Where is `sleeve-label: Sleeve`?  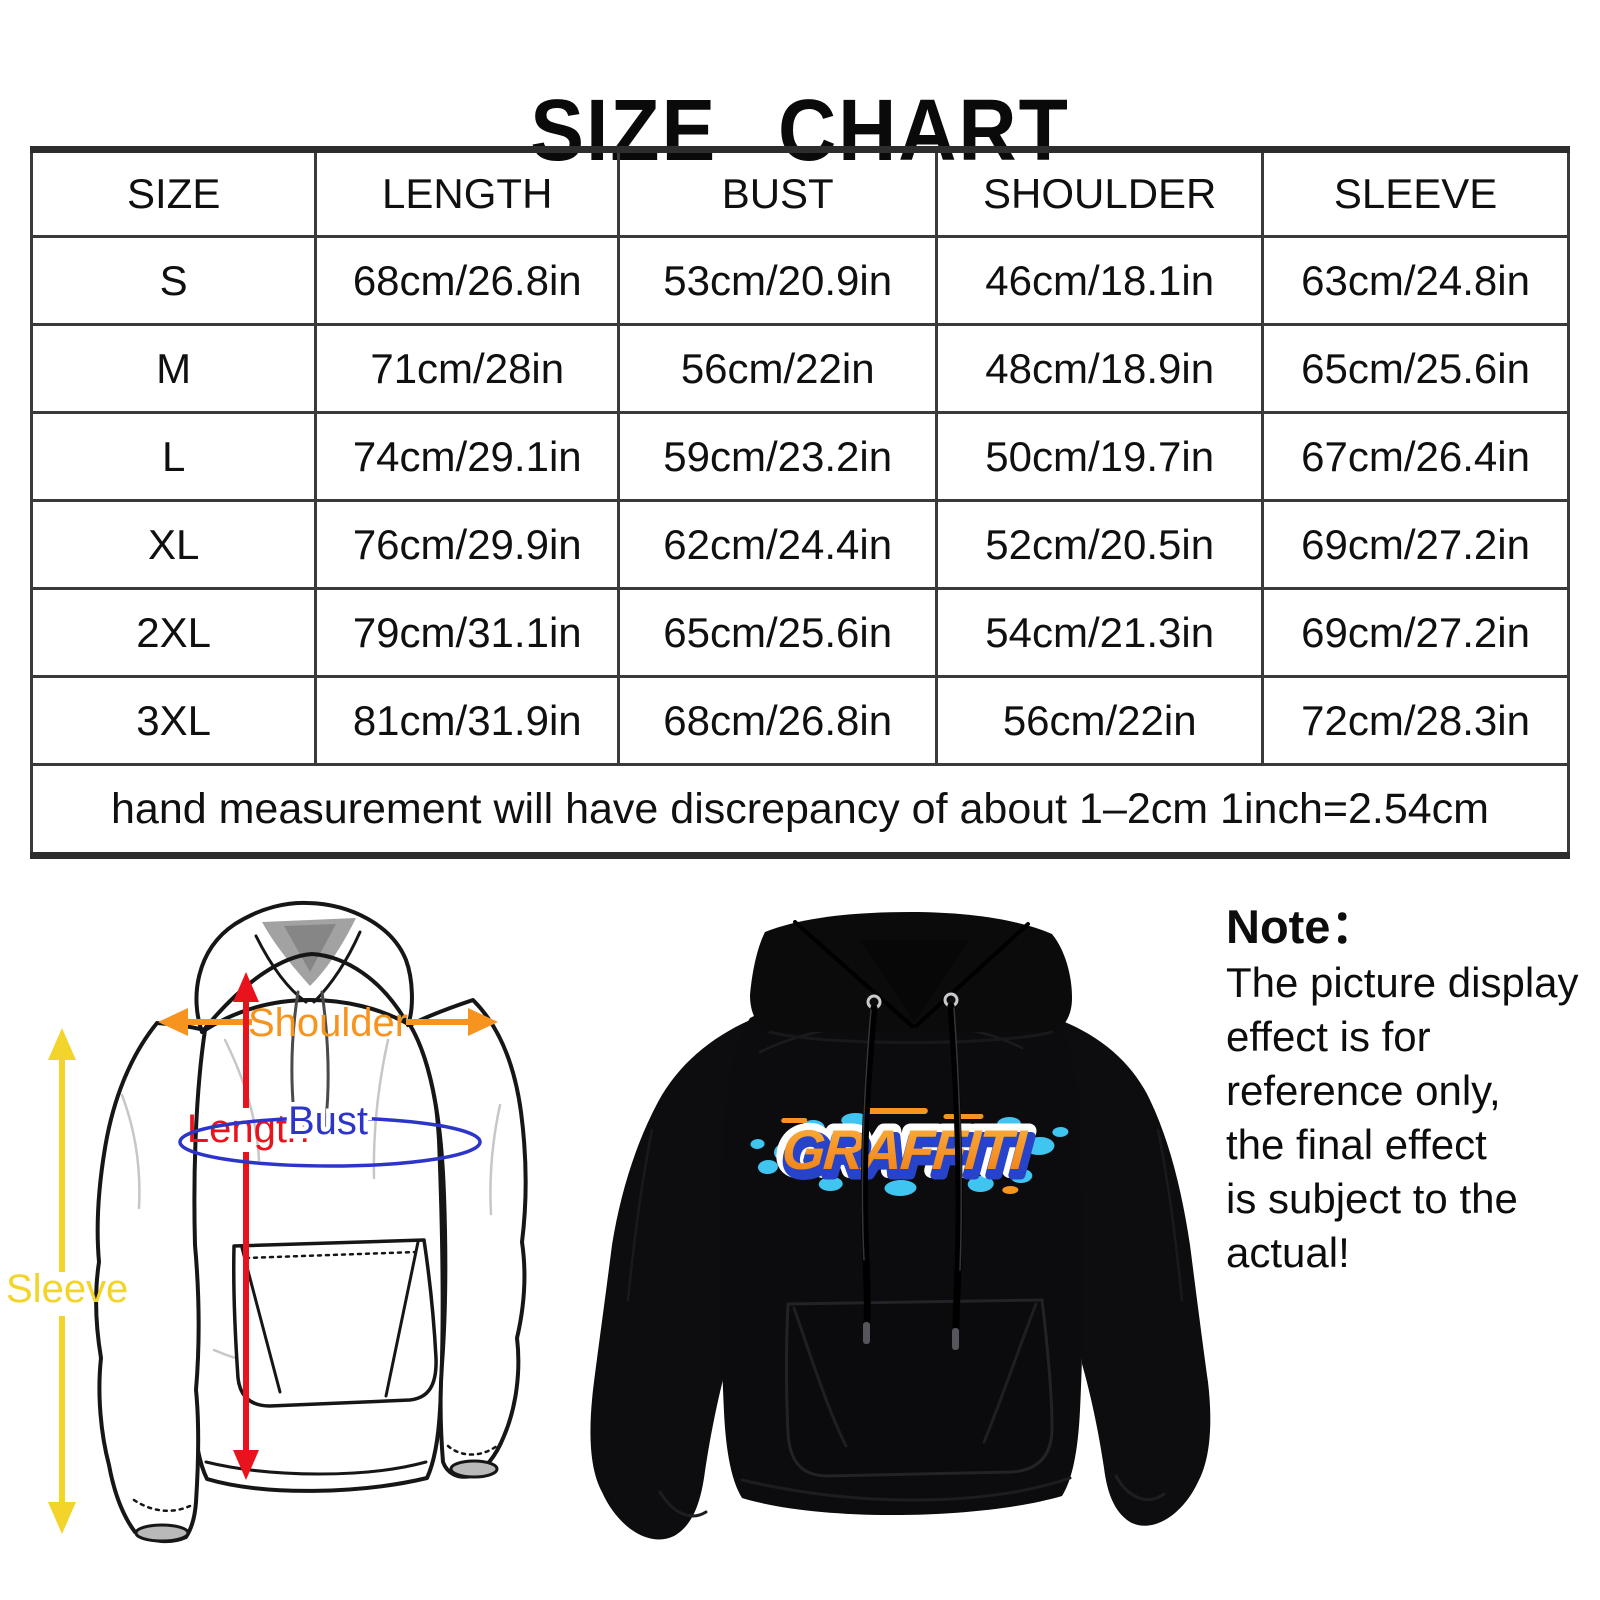
sleeve-label: Sleeve is located at coordinates (67, 1289).